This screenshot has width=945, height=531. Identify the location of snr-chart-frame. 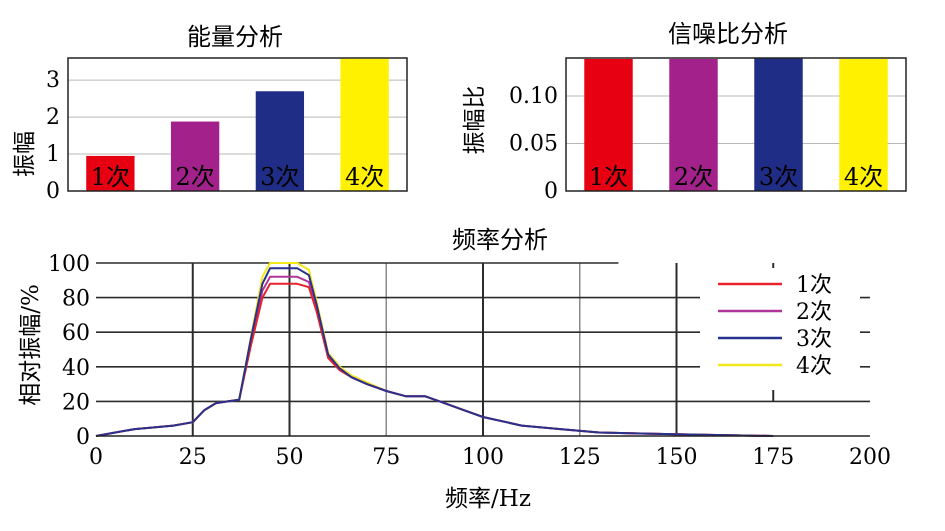
(736, 124).